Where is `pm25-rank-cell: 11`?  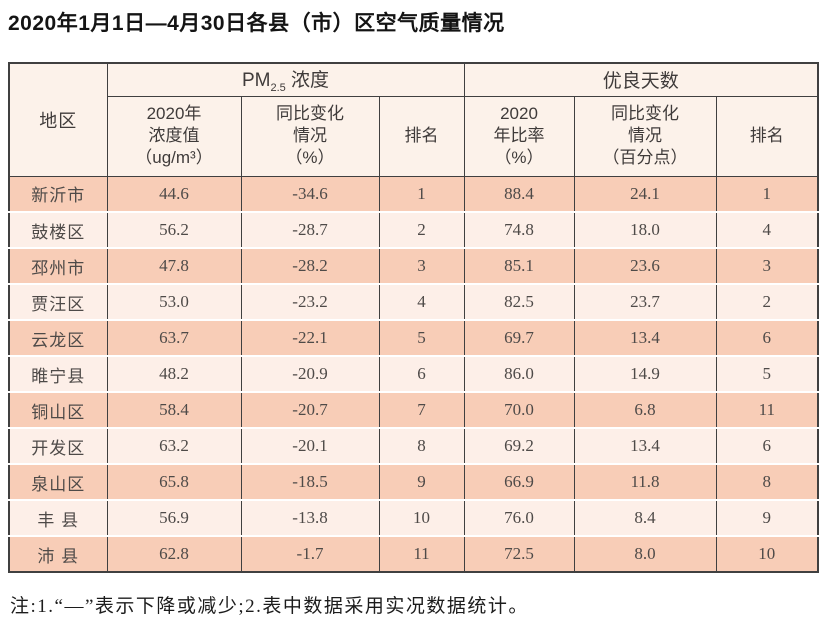 pm25-rank-cell: 11 is located at coordinates (421, 553).